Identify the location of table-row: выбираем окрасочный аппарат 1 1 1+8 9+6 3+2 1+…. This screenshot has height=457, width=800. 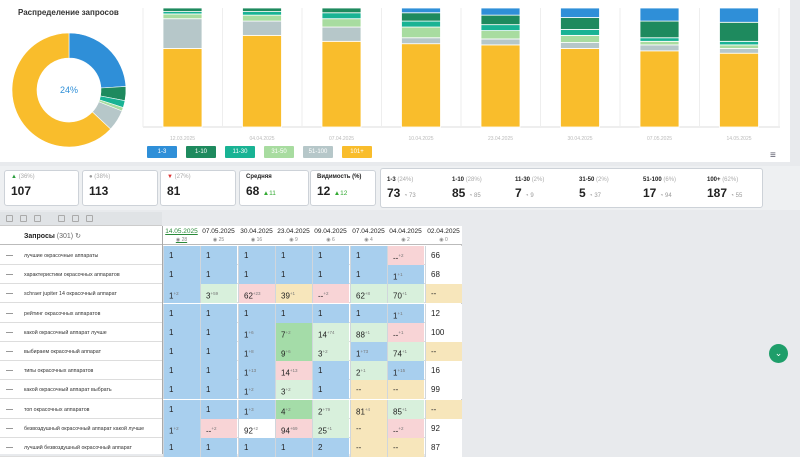
(231, 351).